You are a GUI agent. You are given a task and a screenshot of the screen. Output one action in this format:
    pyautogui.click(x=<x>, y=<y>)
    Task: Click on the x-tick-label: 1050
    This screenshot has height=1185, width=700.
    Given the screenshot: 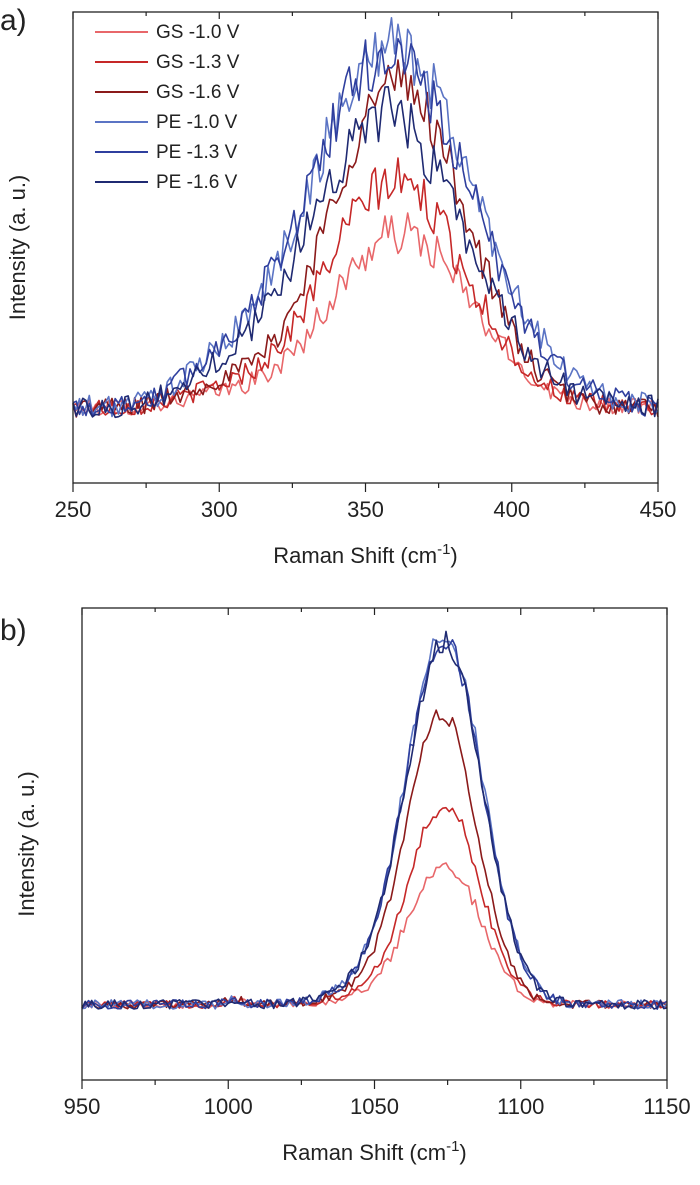 What is the action you would take?
    pyautogui.click(x=374, y=1106)
    